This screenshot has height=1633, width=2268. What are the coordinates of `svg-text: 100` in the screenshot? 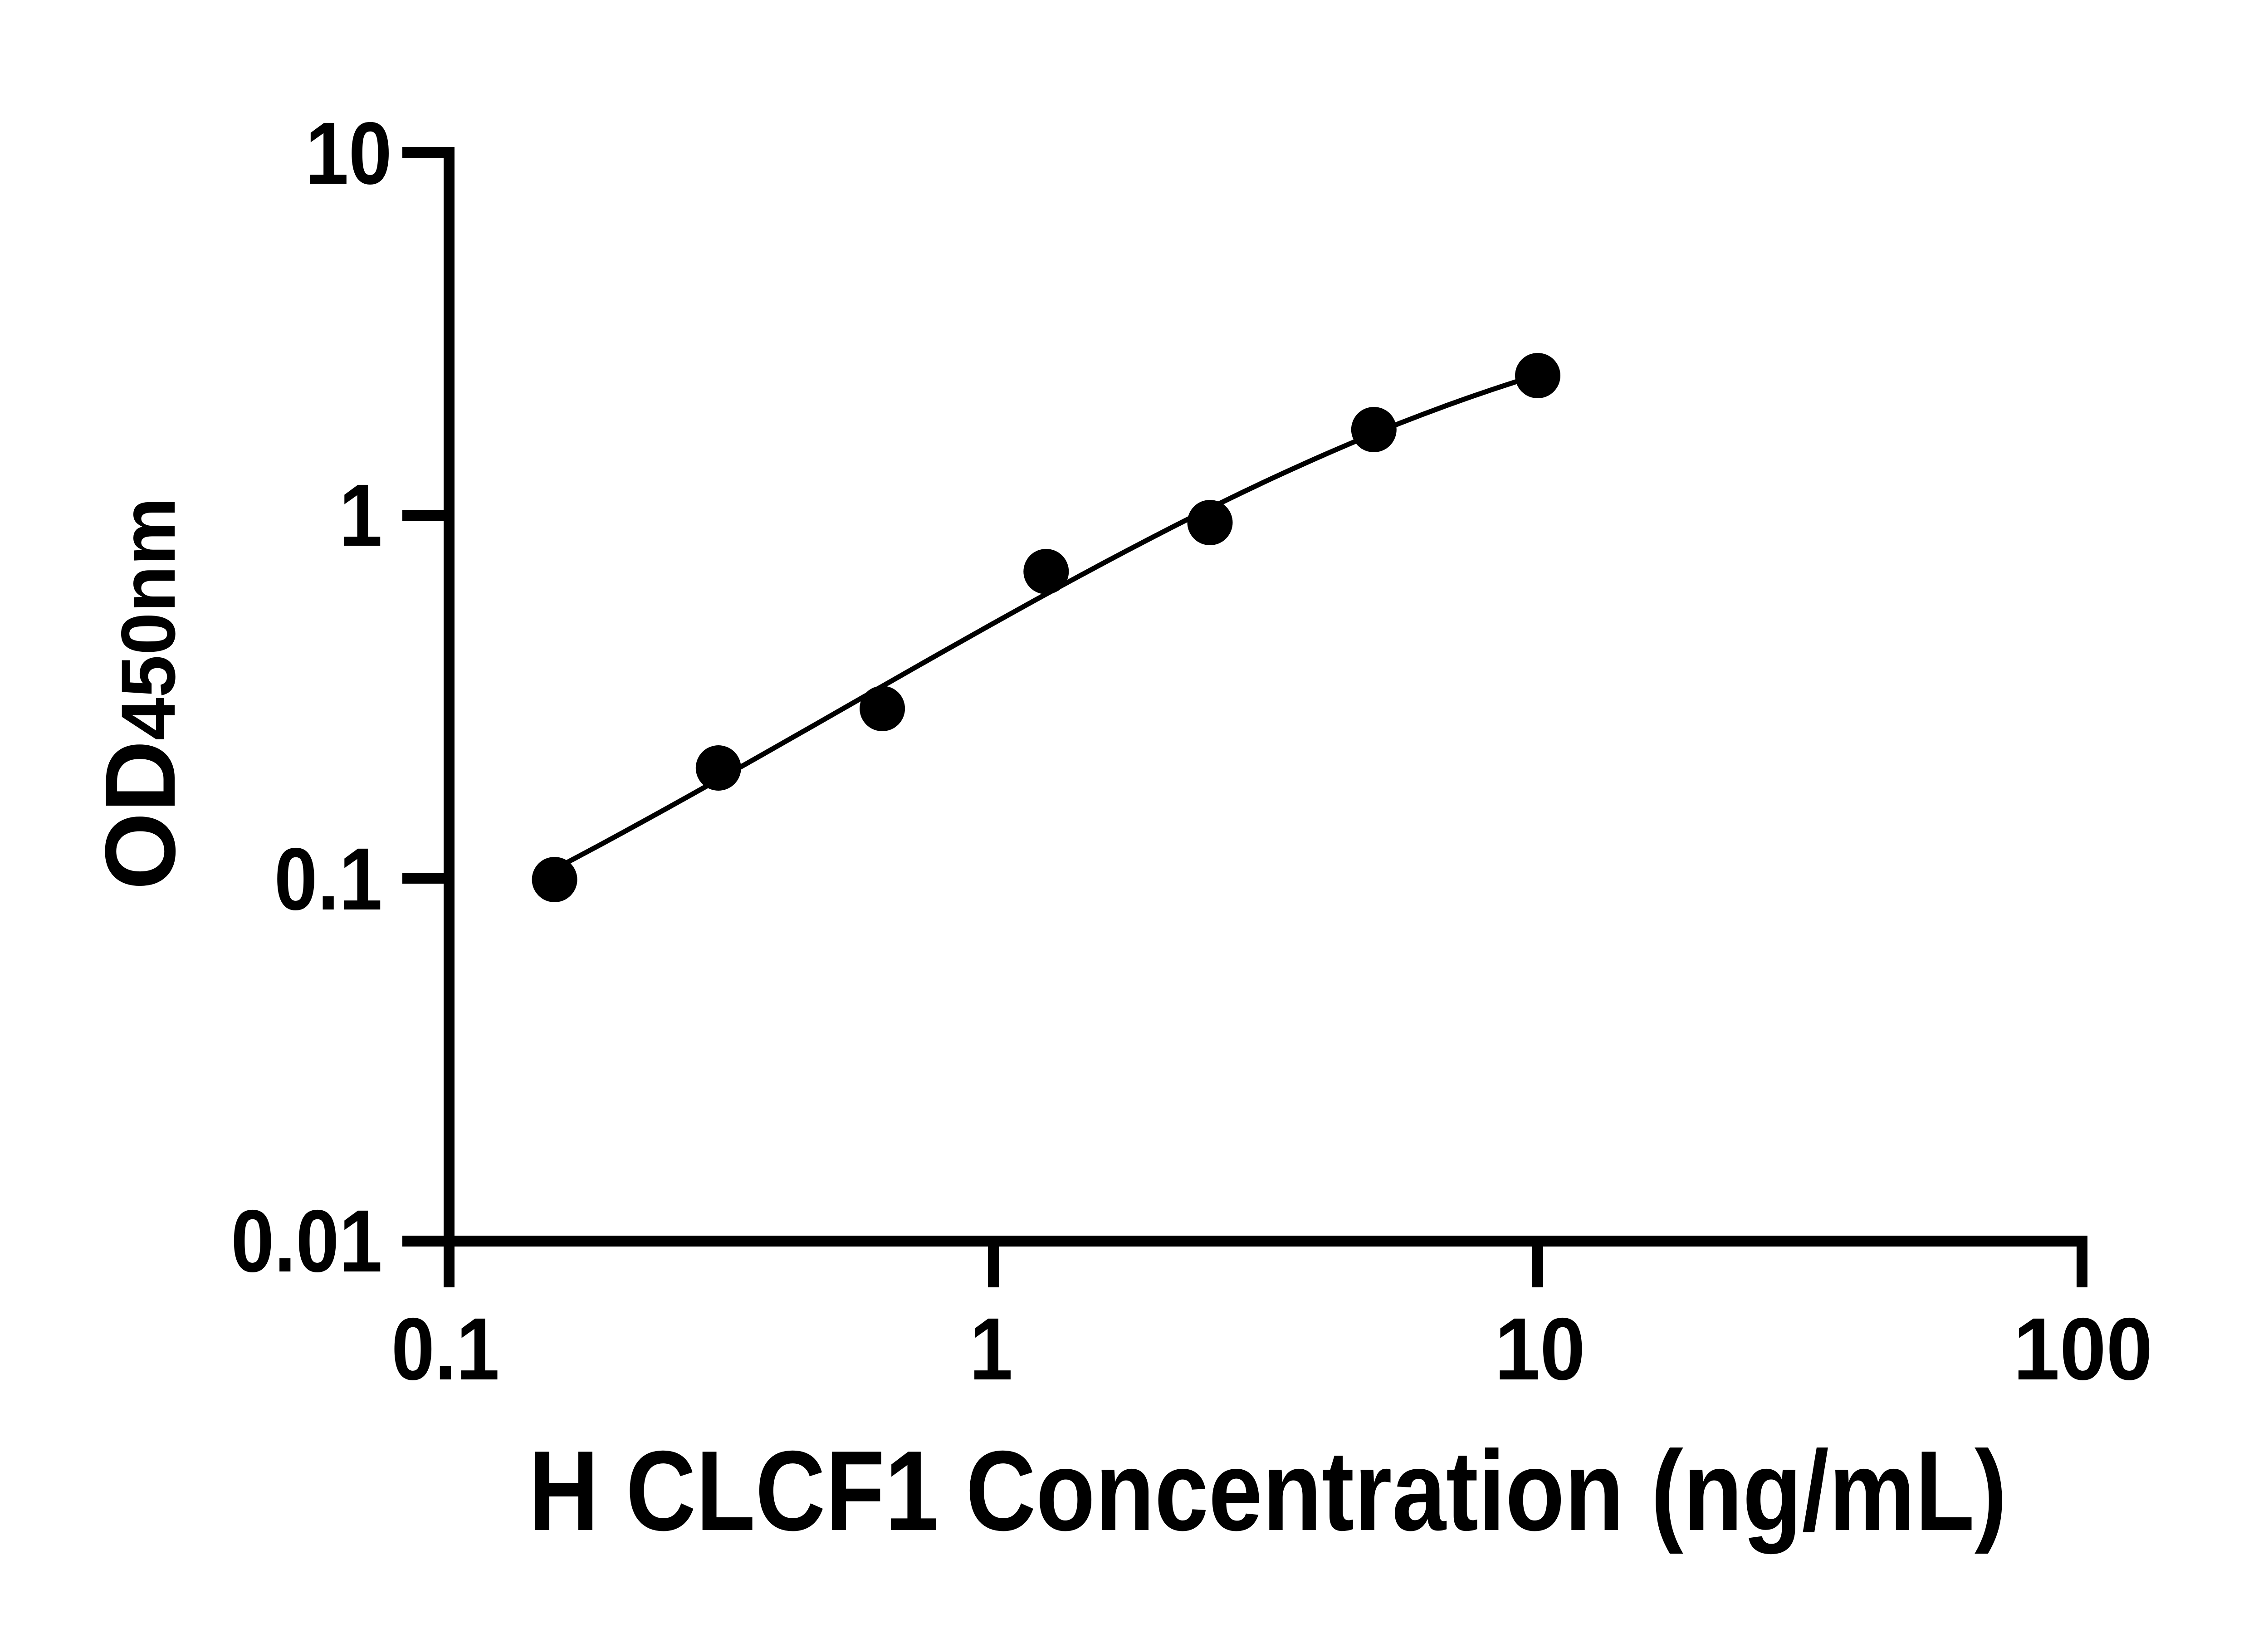 It's located at (2083, 1349).